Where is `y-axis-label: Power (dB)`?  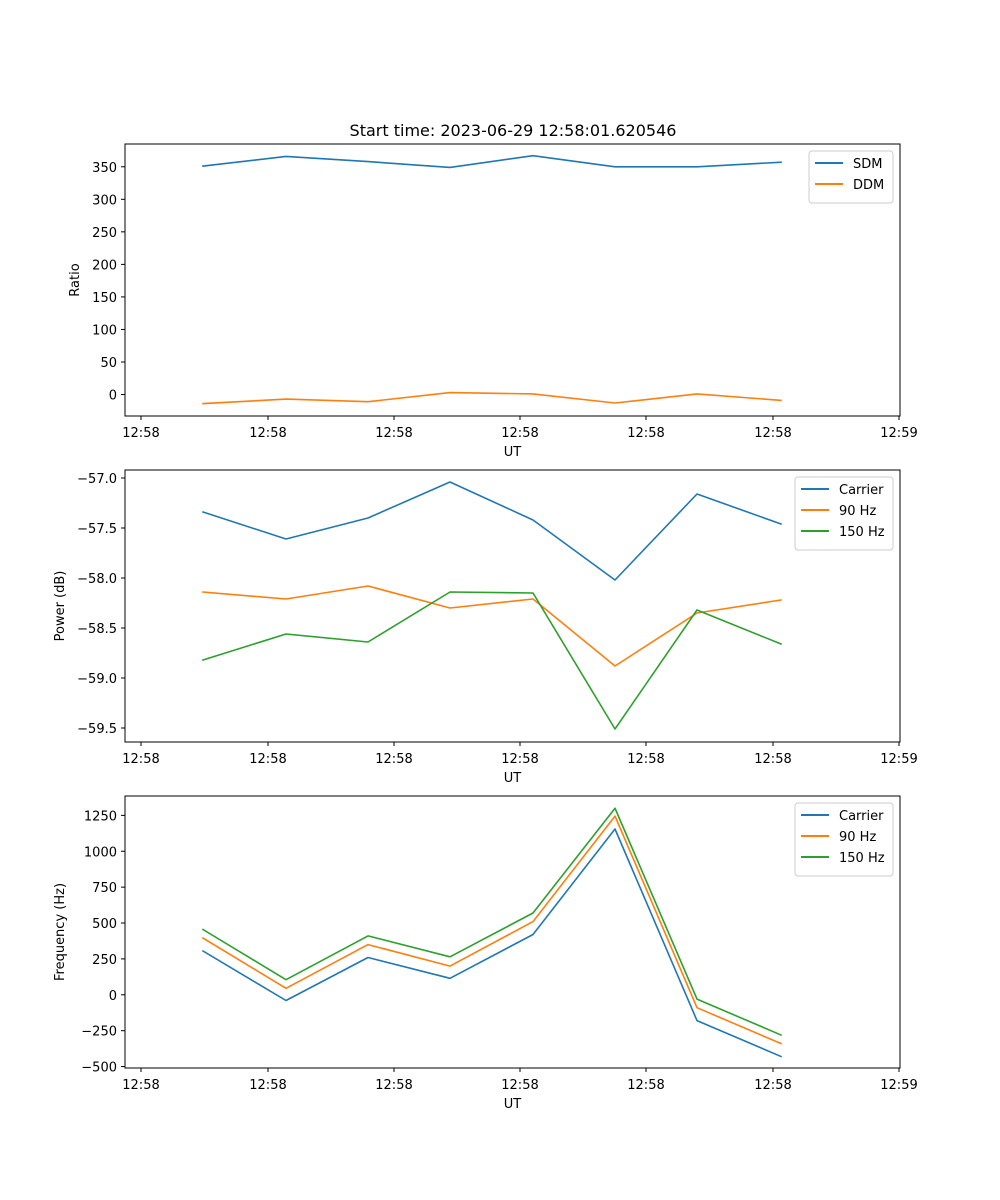
y-axis-label: Power (dB) is located at coordinates (60, 606).